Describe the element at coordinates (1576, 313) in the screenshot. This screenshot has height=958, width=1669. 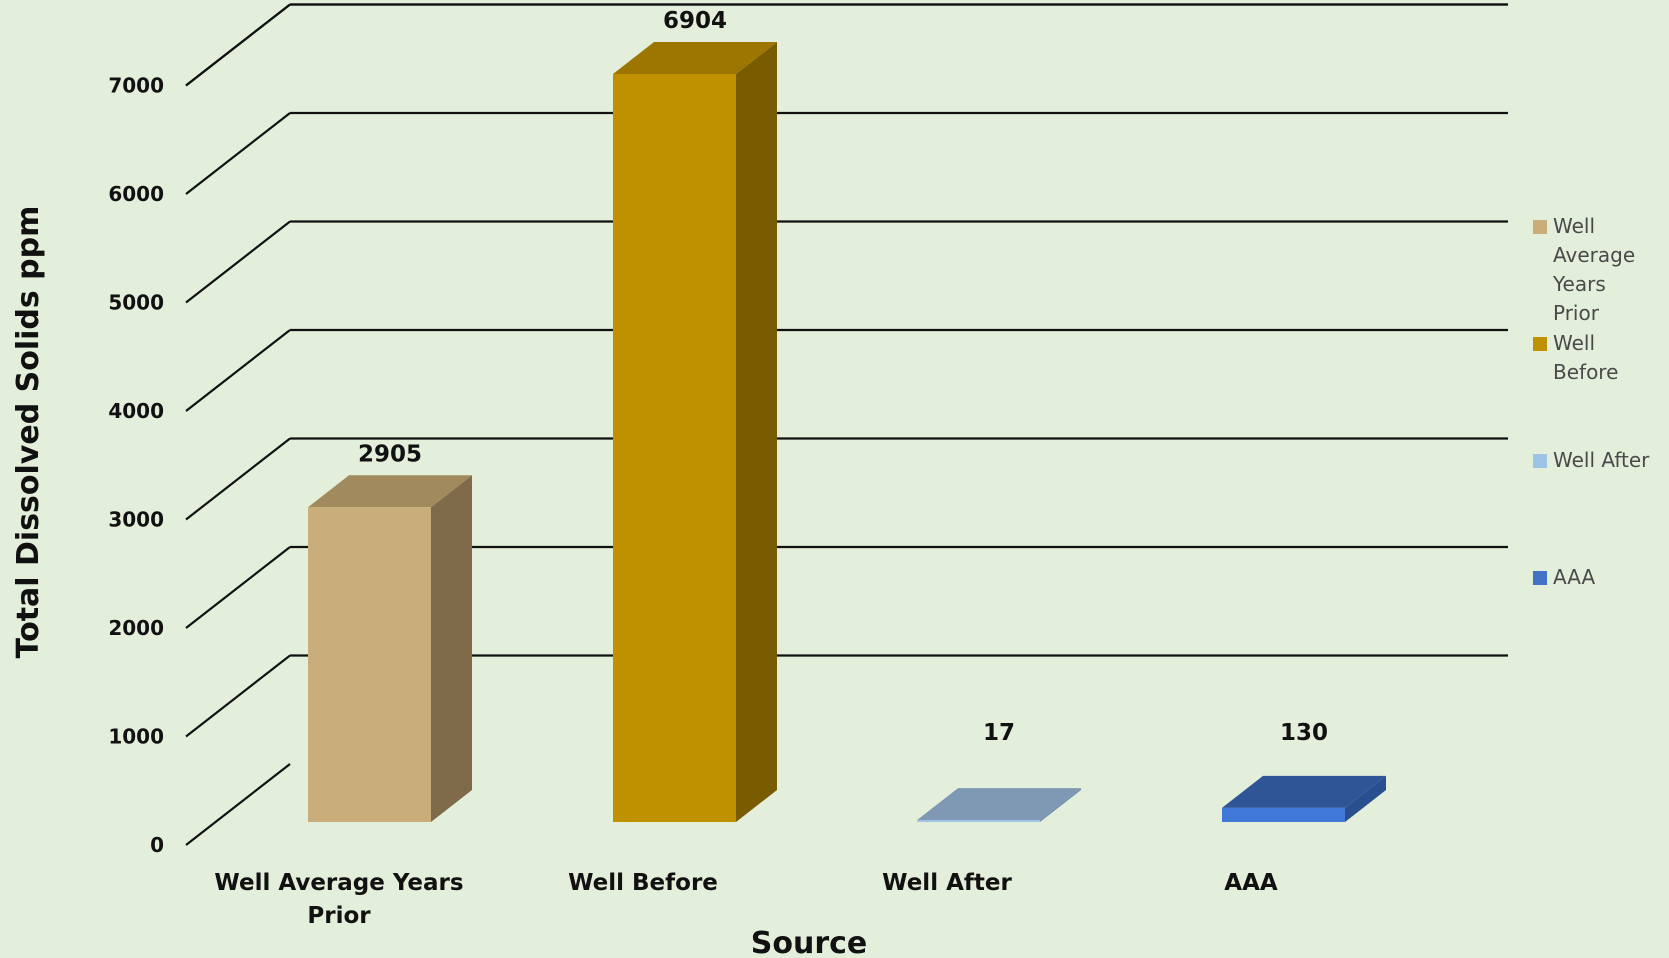
I see `legend-label-0: Prior` at that location.